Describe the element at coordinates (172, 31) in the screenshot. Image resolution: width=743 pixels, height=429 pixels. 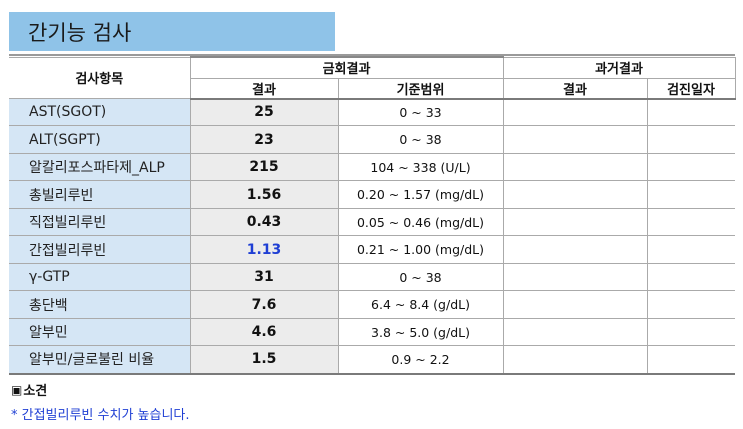
I see `section-title: 간기능 검사` at that location.